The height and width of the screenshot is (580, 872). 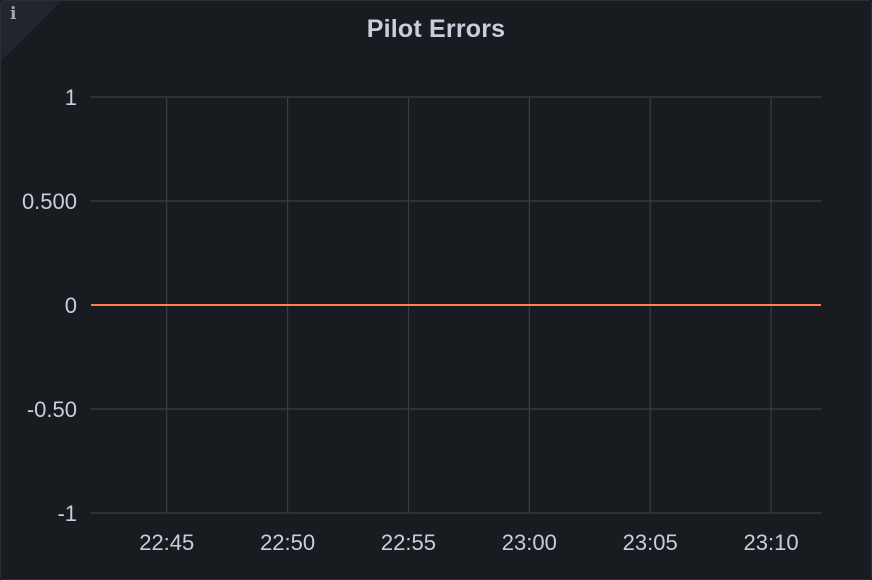 I want to click on x-tick-label: 22:45, so click(x=166, y=542).